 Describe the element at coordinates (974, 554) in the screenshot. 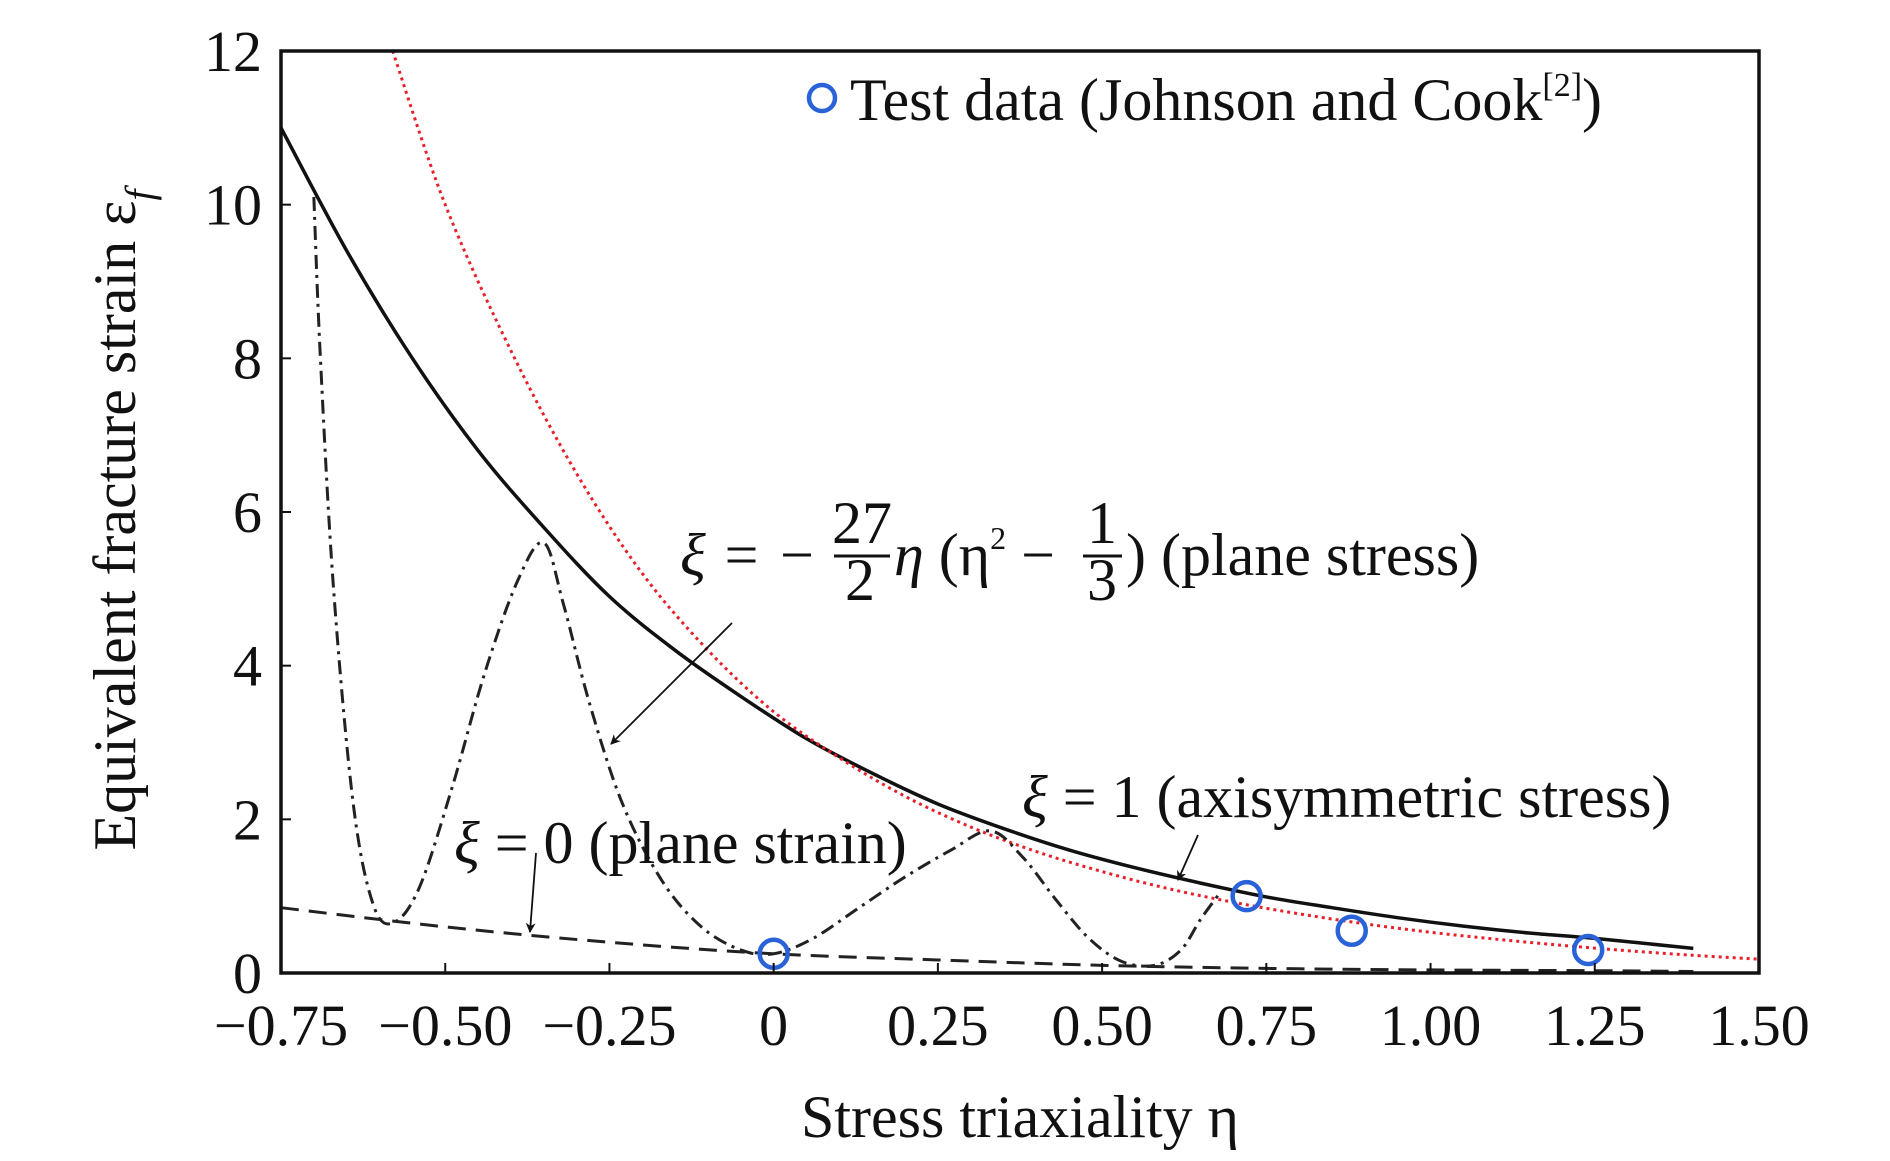

I see `svg-text: η (η2 −` at that location.